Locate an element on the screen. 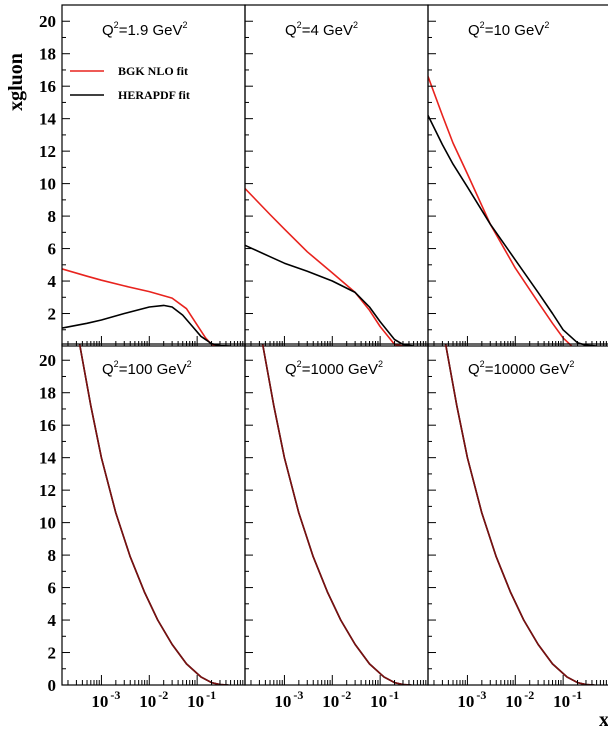 The width and height of the screenshot is (608, 730). panel: Q2=4 GeV2 is located at coordinates (336, 175).